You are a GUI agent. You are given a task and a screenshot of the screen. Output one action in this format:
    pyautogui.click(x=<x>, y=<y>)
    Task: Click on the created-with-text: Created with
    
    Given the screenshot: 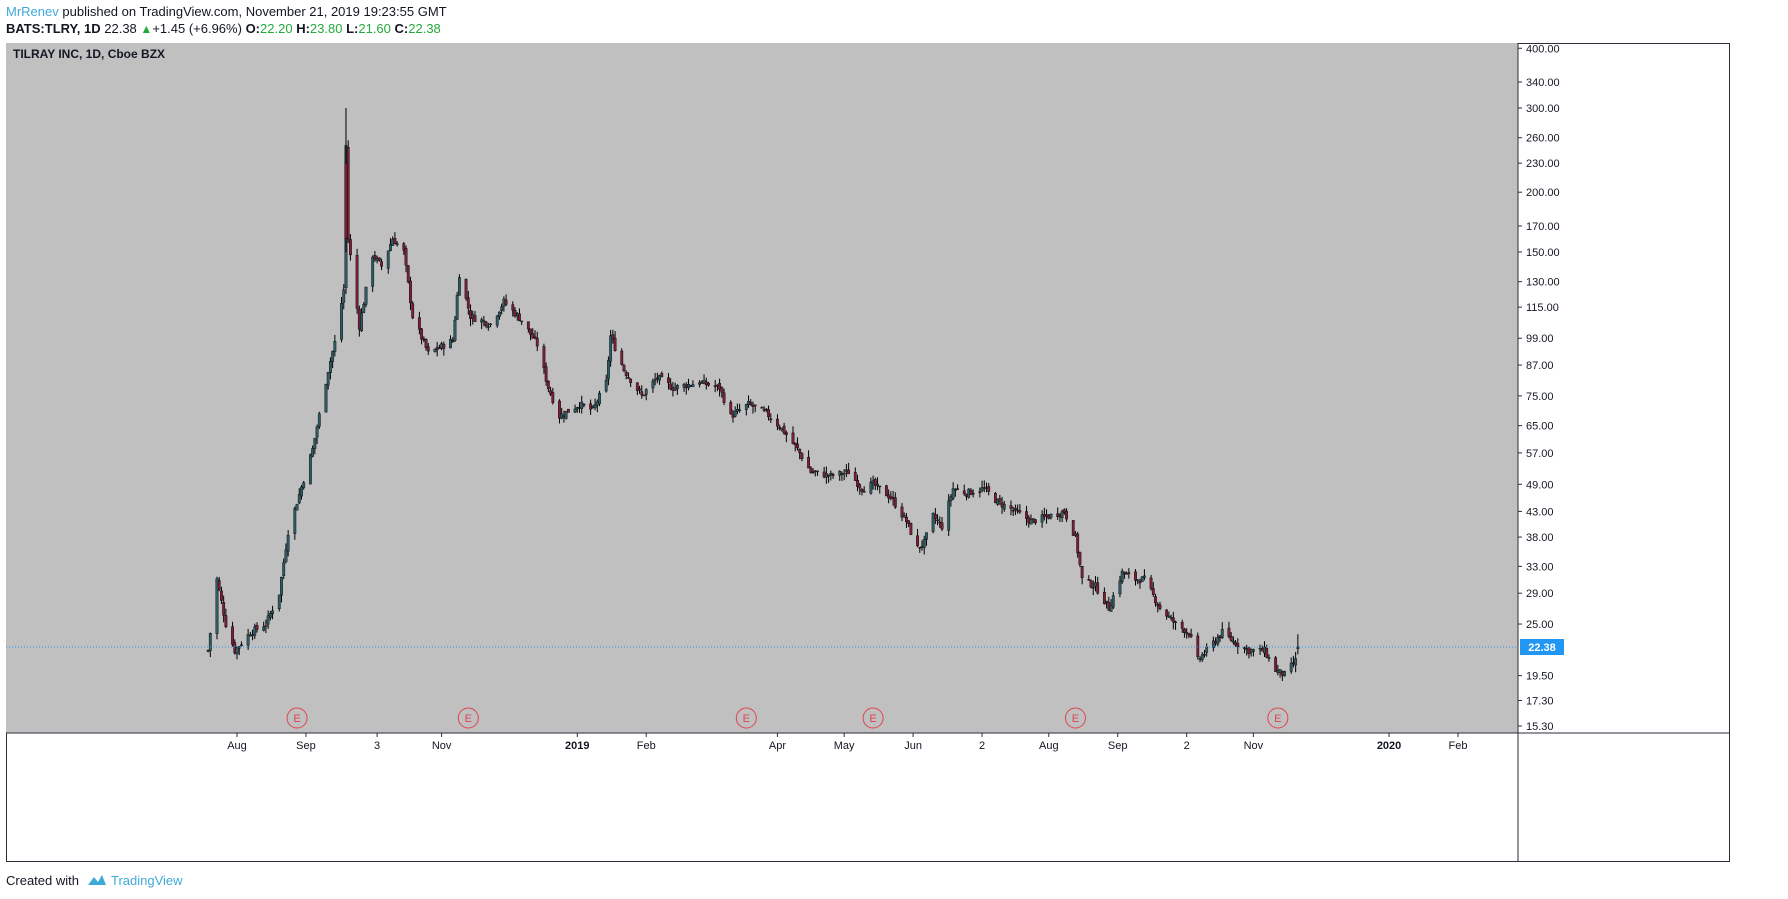 What is the action you would take?
    pyautogui.click(x=42, y=880)
    